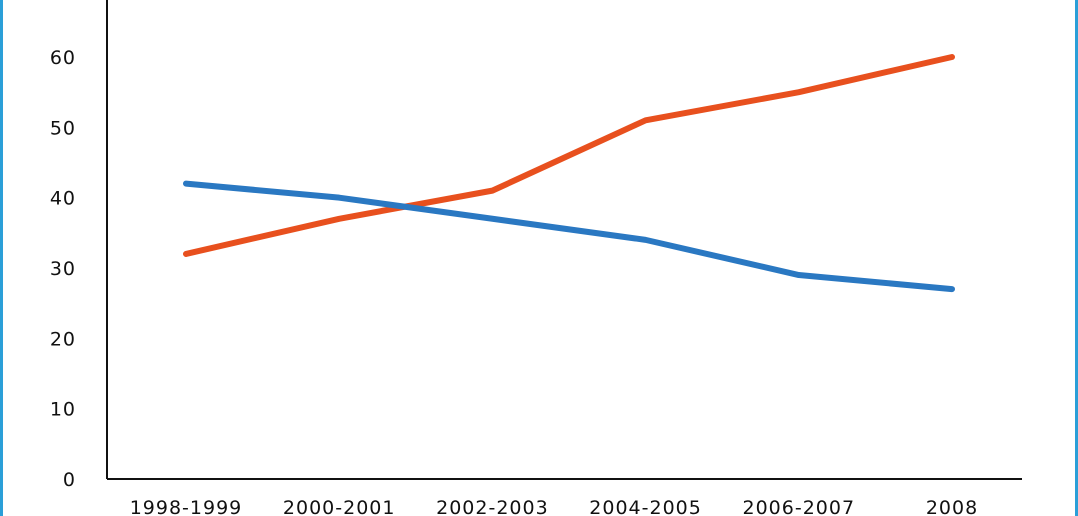 This screenshot has height=516, width=1078. I want to click on x-tick-label: 2004-2005, so click(645, 506).